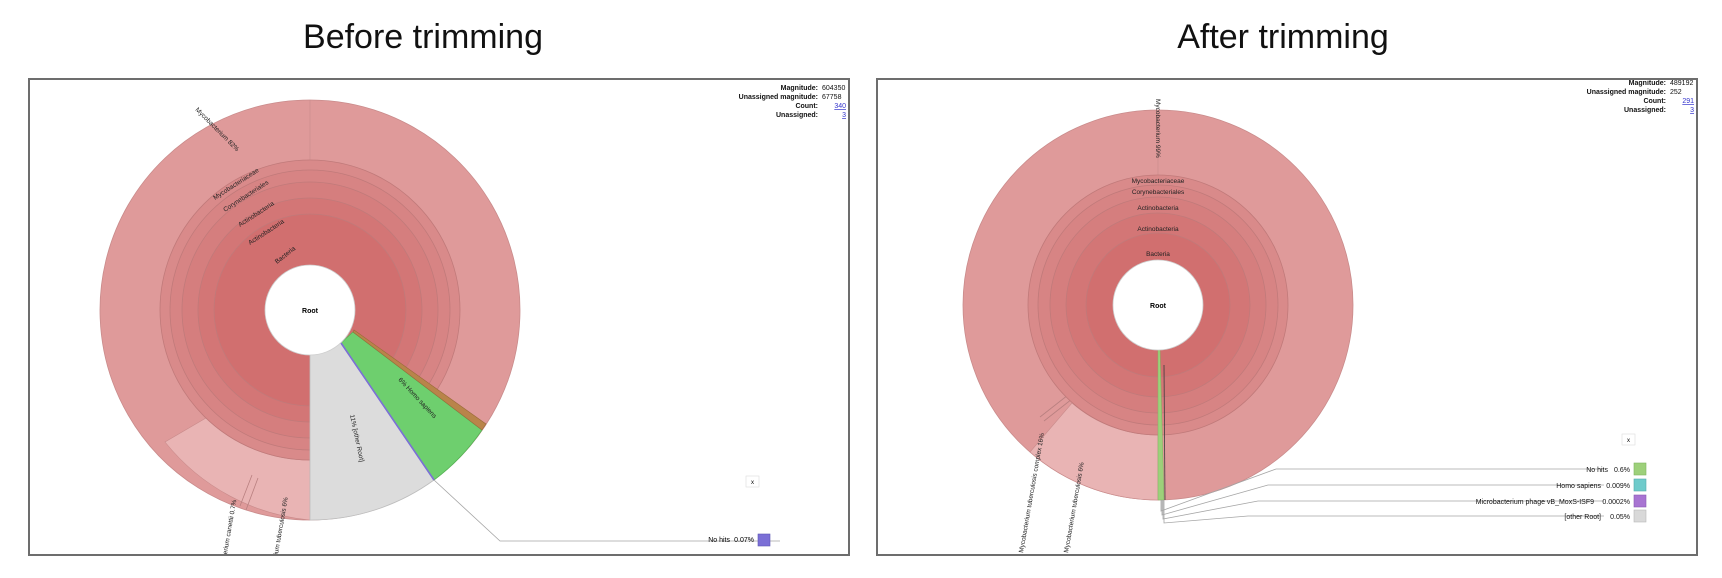 The width and height of the screenshot is (1722, 578). Describe the element at coordinates (833, 88) in the screenshot. I see `magnitude-value: 604350` at that location.